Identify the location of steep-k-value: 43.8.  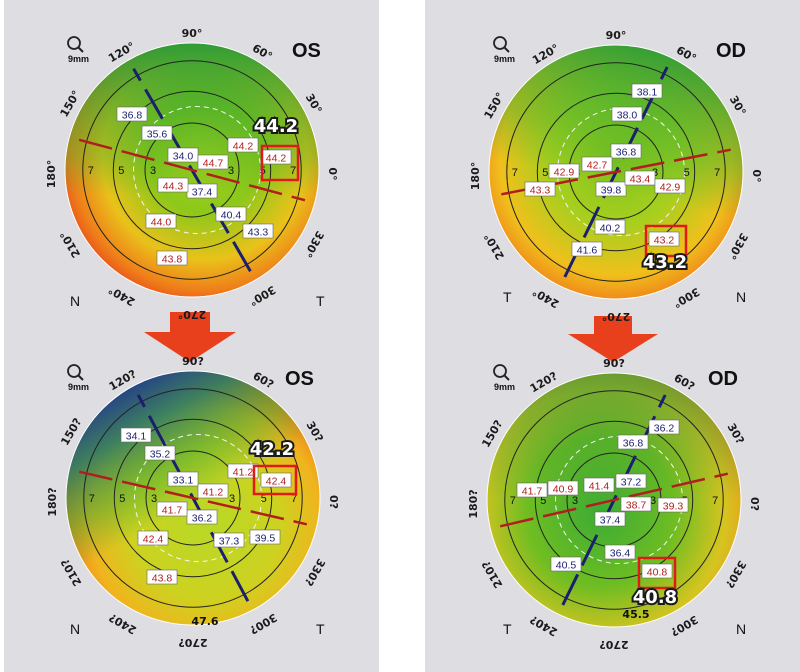
(162, 579).